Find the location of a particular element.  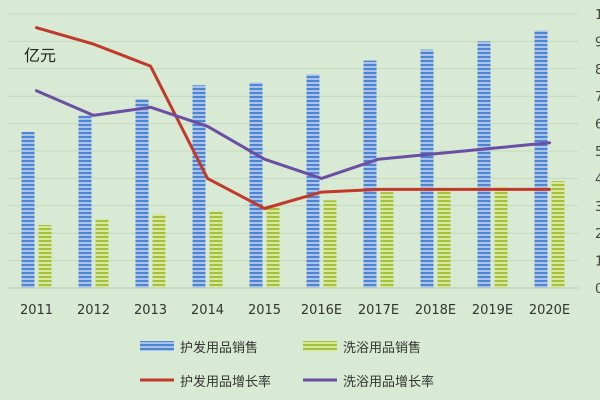

right-axis-tick: 3 is located at coordinates (597, 207).